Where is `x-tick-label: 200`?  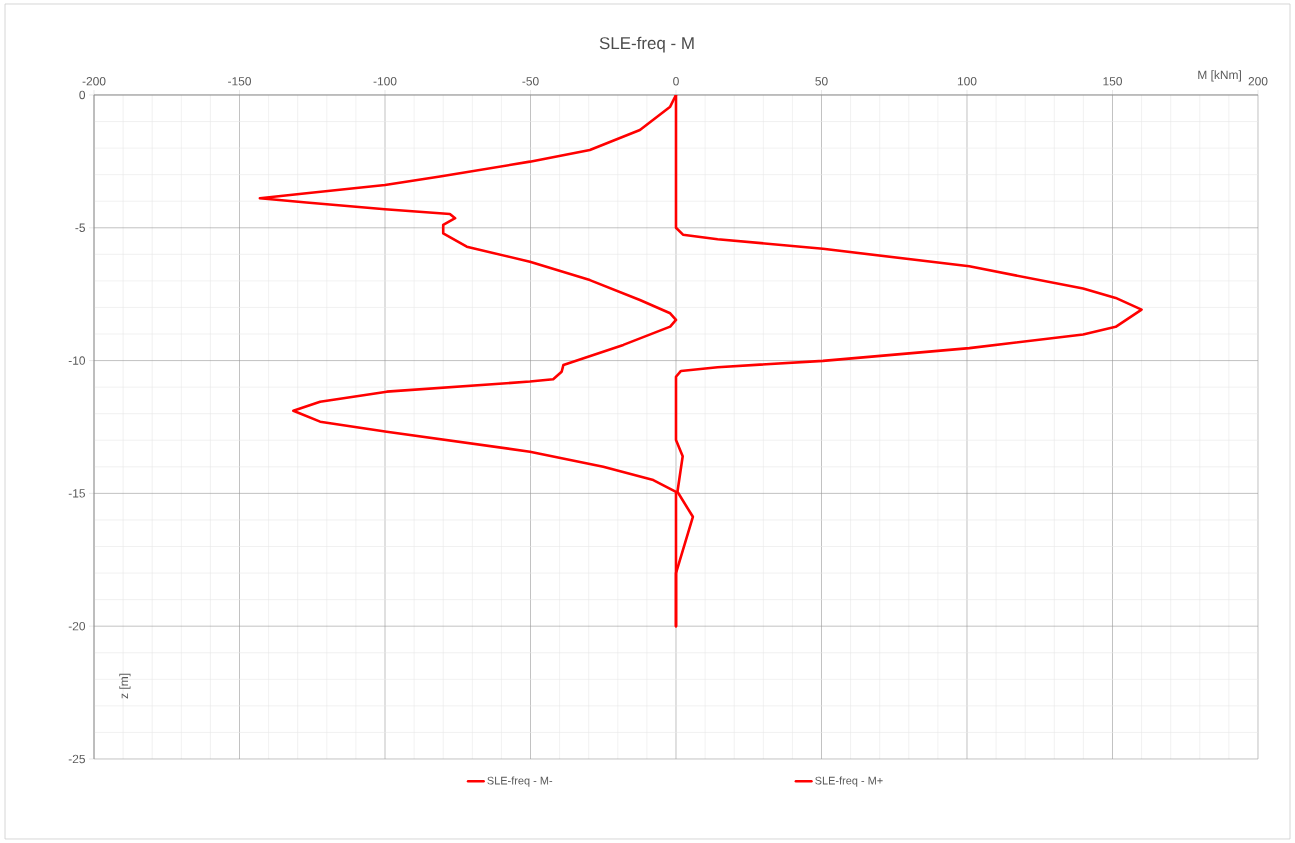
x-tick-label: 200 is located at coordinates (1258, 81).